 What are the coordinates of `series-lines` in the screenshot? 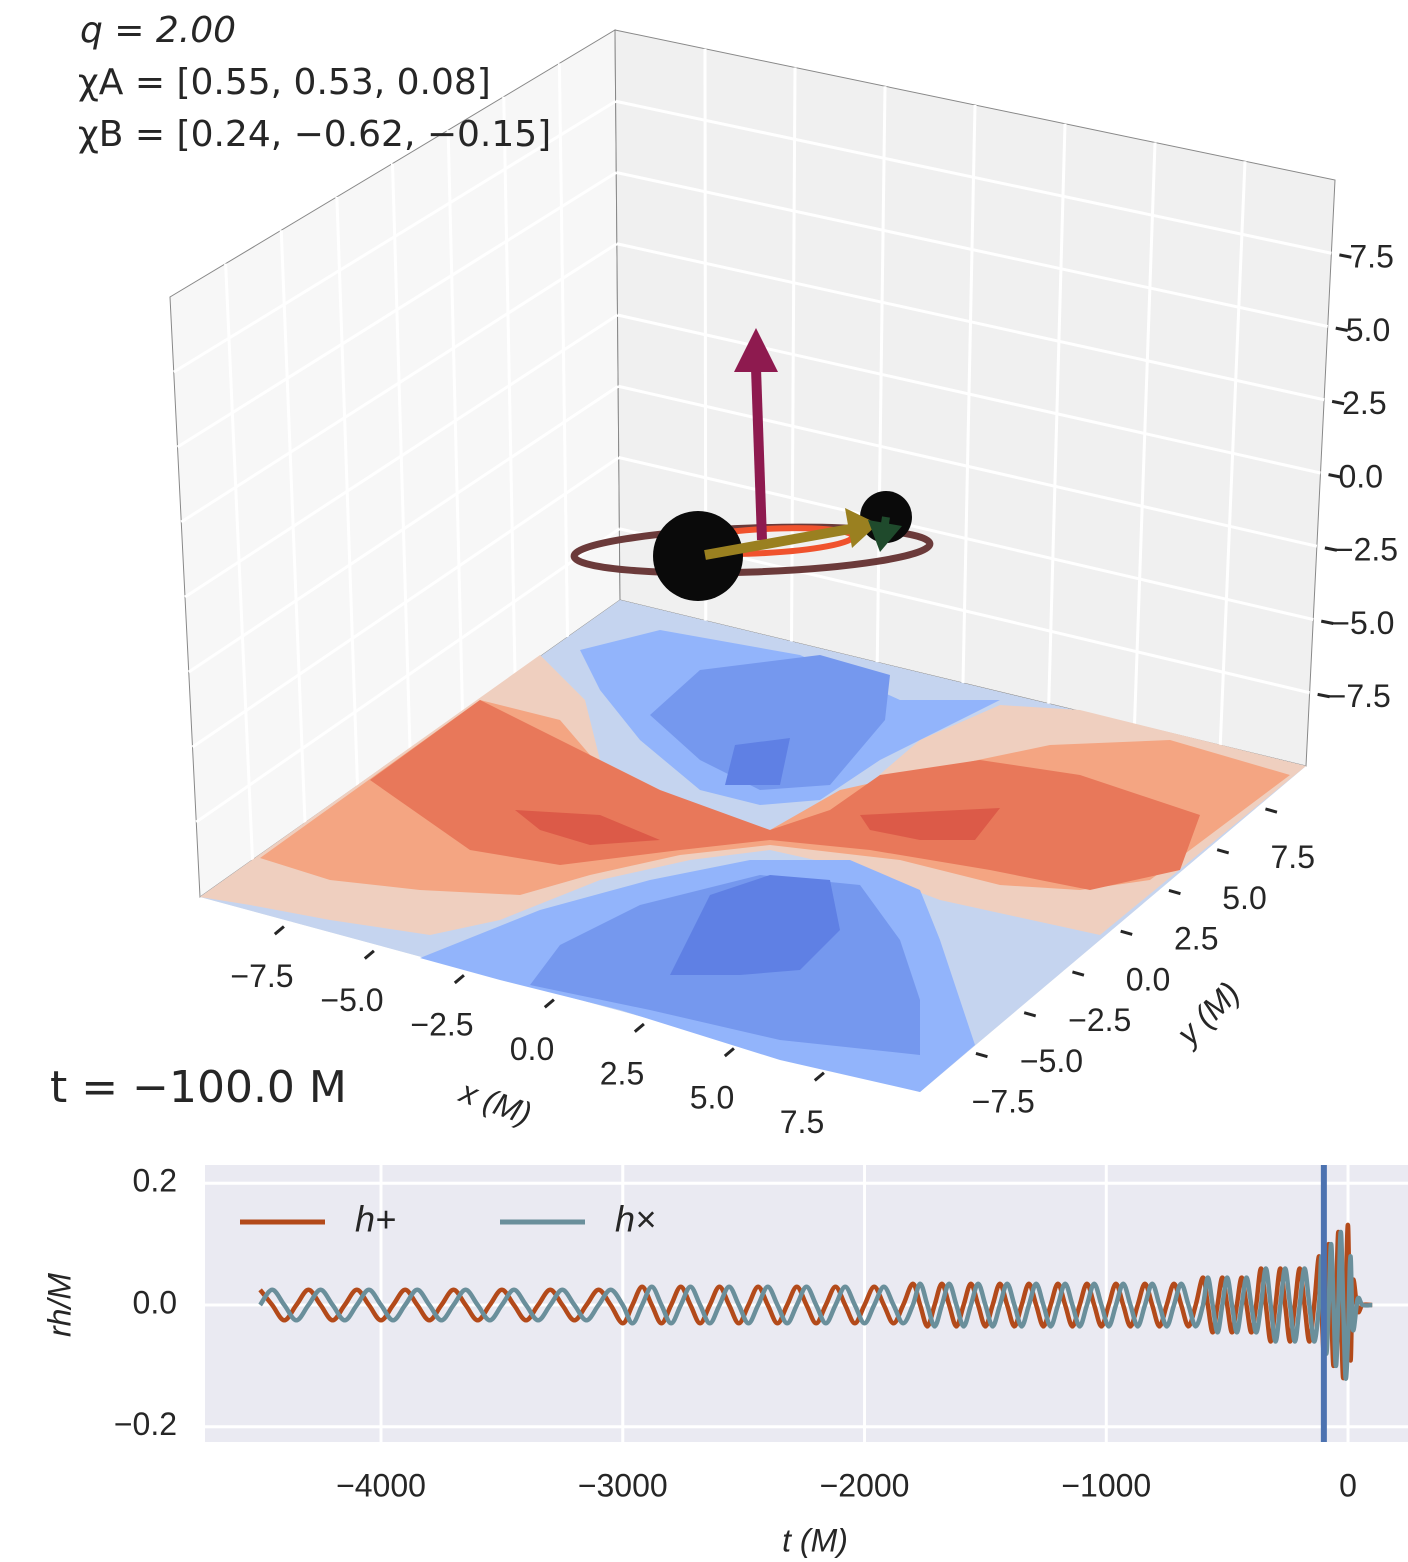 It's located at (815, 1303).